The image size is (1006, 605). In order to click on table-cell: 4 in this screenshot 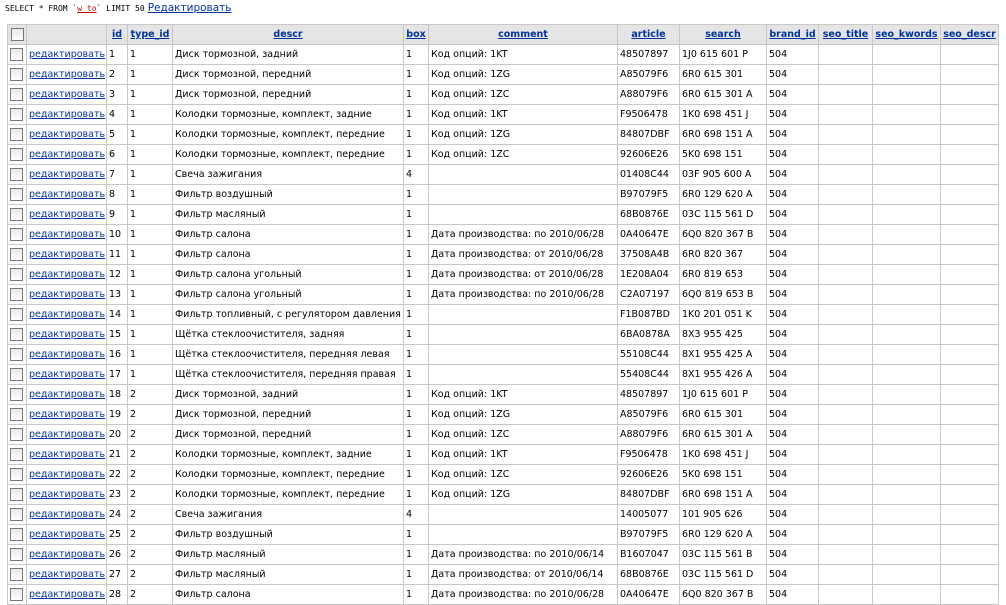, I will do `click(117, 114)`.